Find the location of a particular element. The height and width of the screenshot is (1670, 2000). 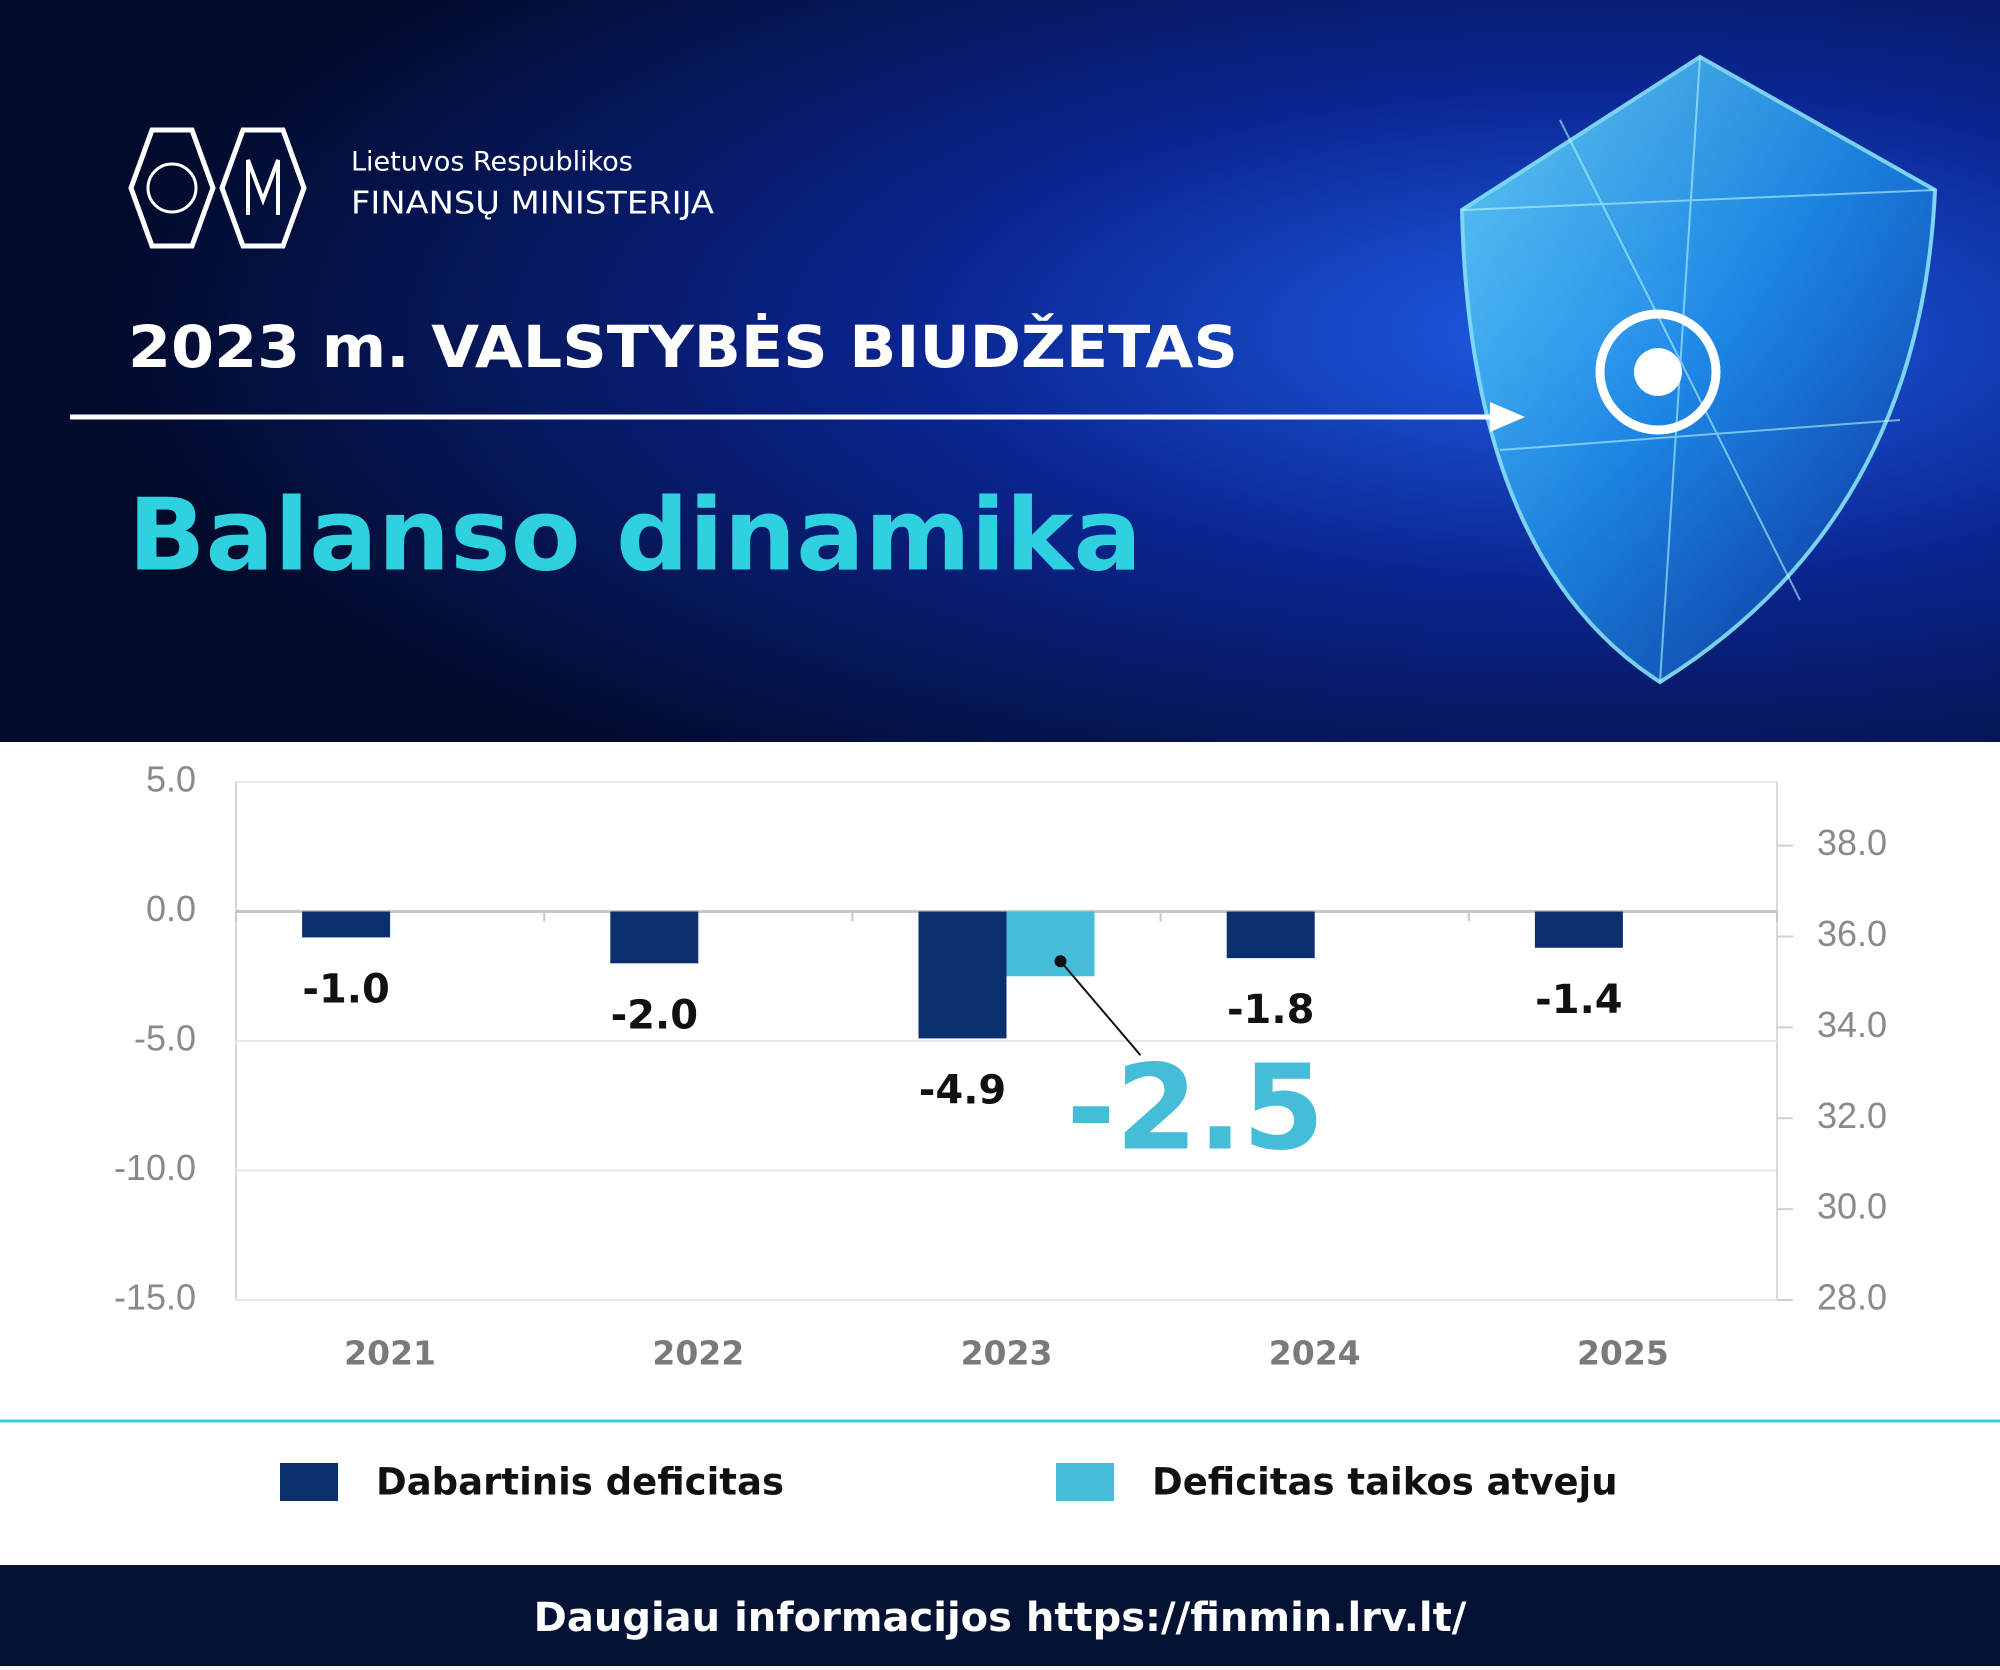

logo is located at coordinates (217, 188).